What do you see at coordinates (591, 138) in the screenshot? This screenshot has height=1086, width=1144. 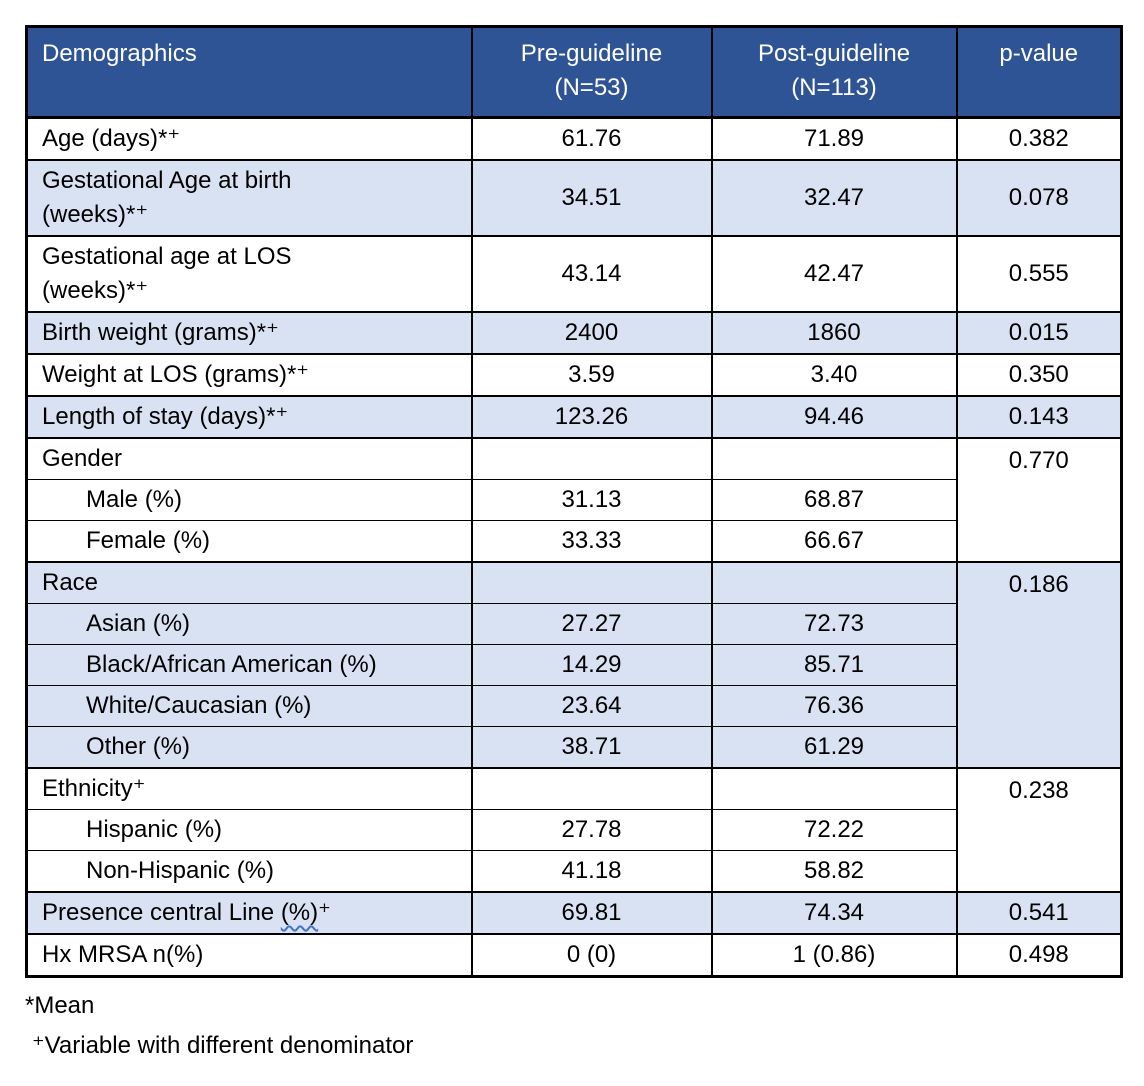 I see `pre-value-cell: 61.76` at bounding box center [591, 138].